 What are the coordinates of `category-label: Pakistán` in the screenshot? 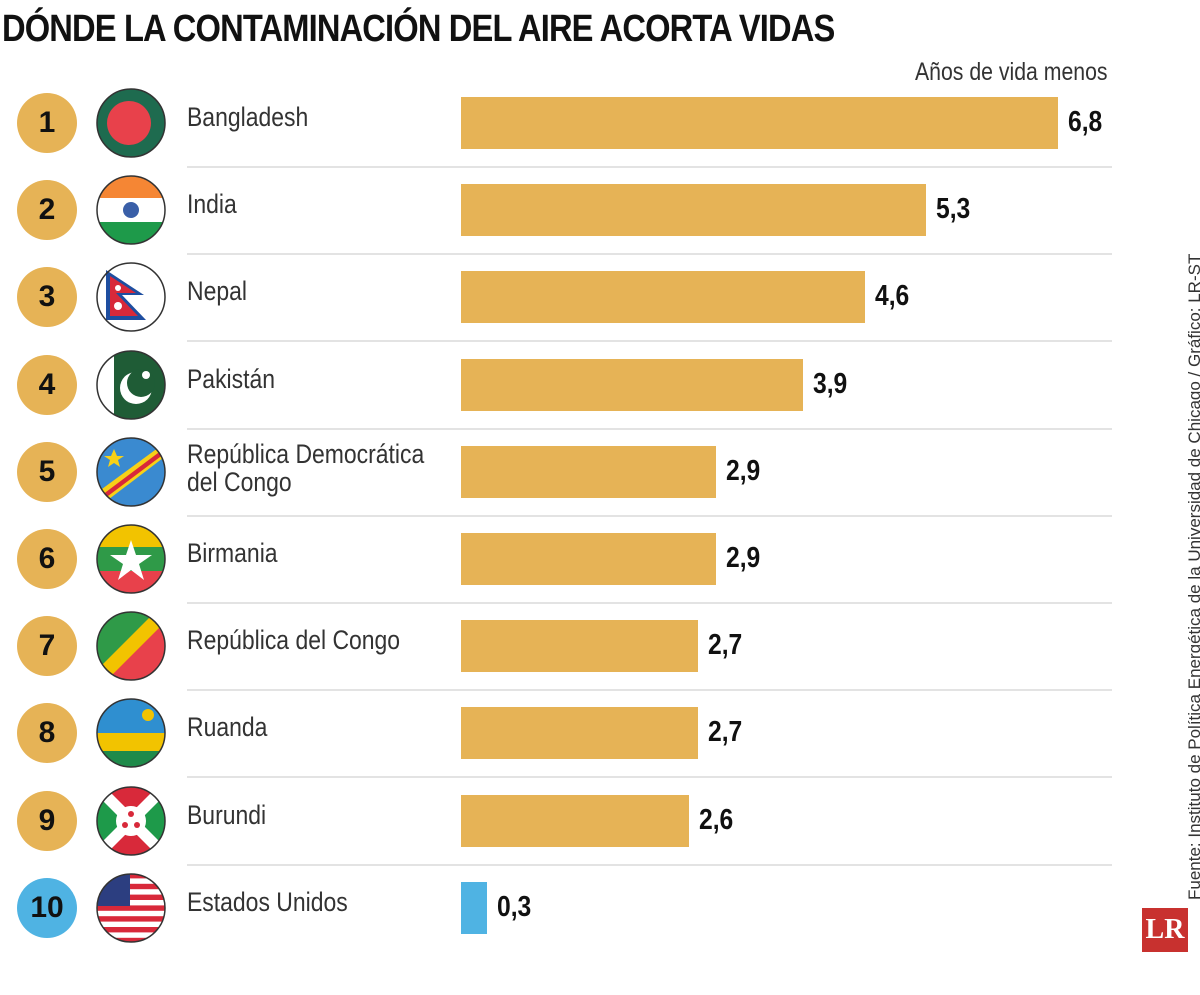 It's located at (231, 378).